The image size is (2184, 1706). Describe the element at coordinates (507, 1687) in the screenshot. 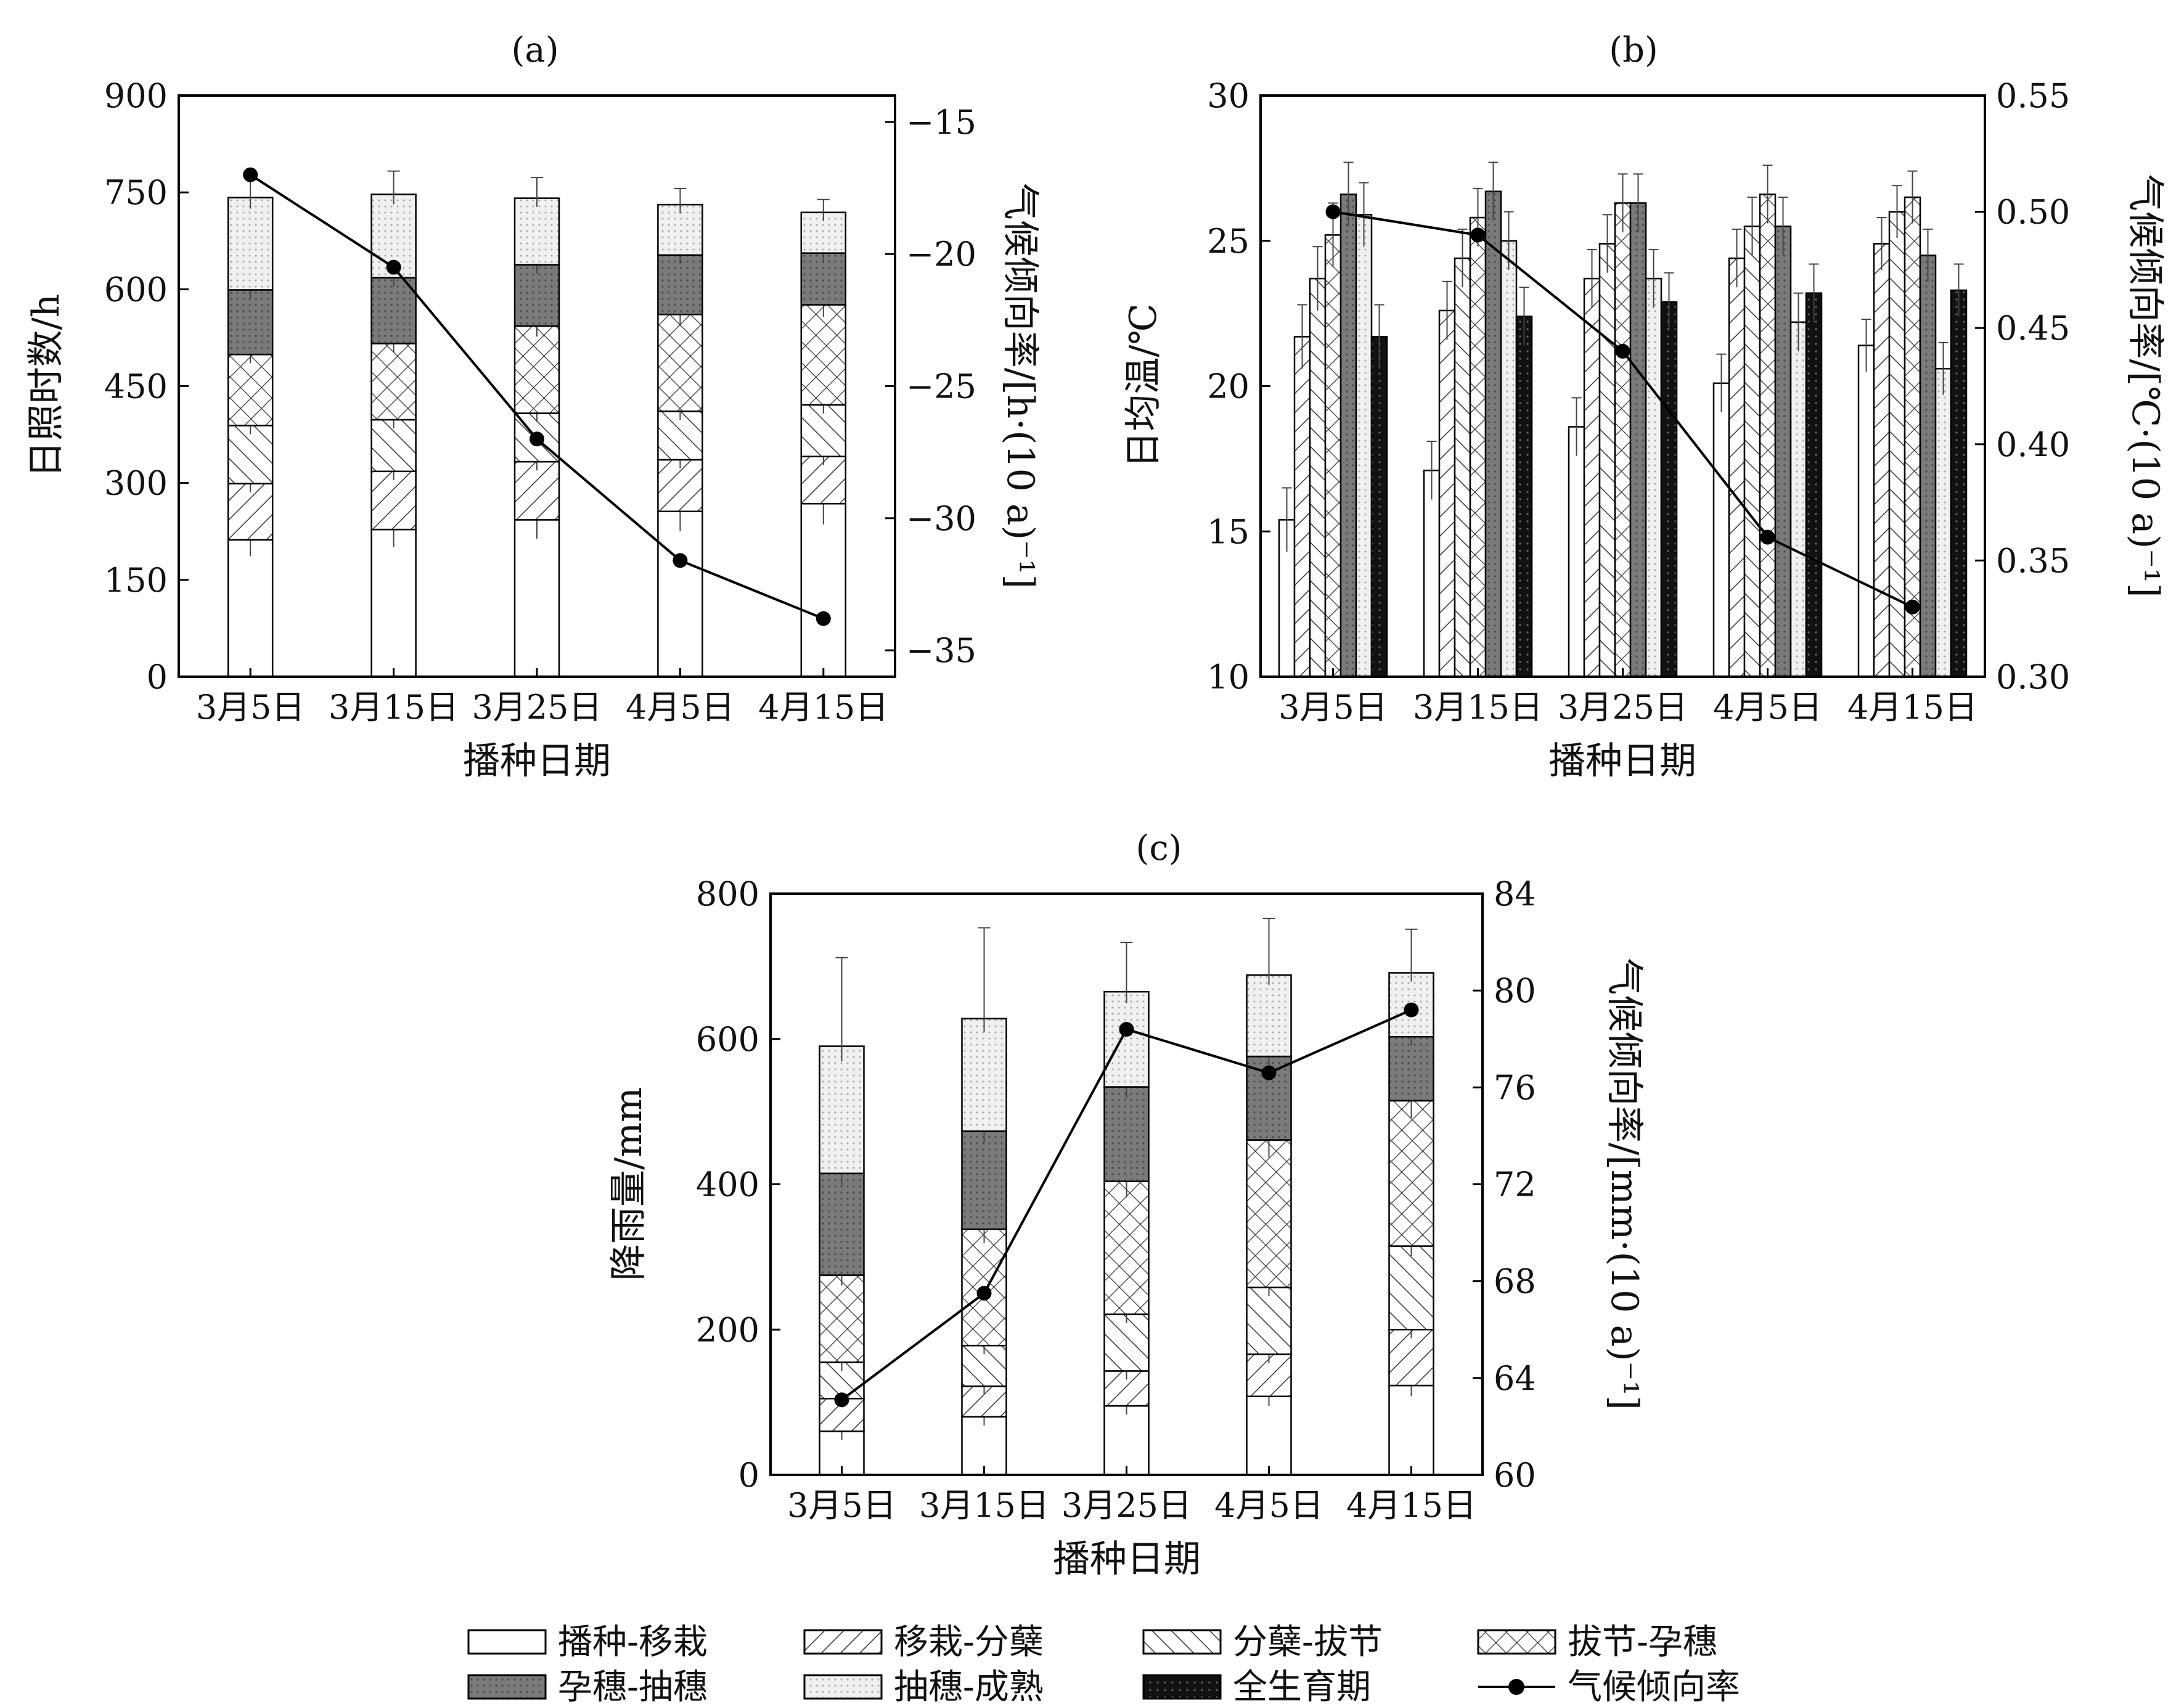

I see `legend-swatch-booting-heading` at that location.